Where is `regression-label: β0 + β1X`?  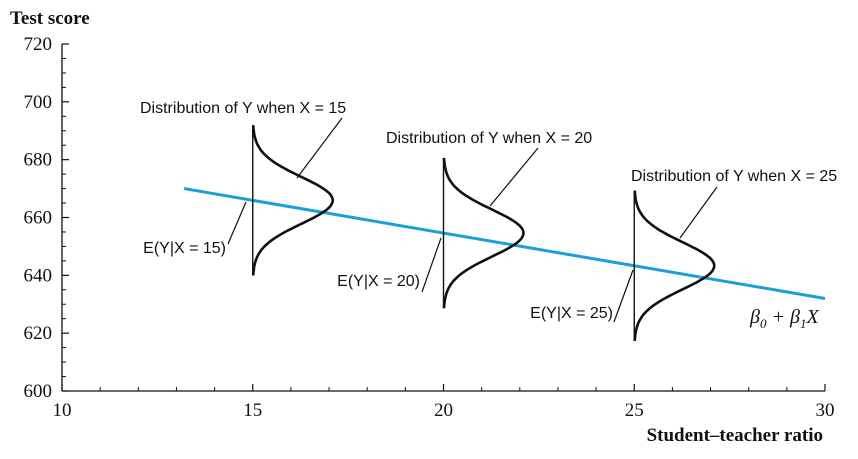 regression-label: β0 + β1X is located at coordinates (784, 318).